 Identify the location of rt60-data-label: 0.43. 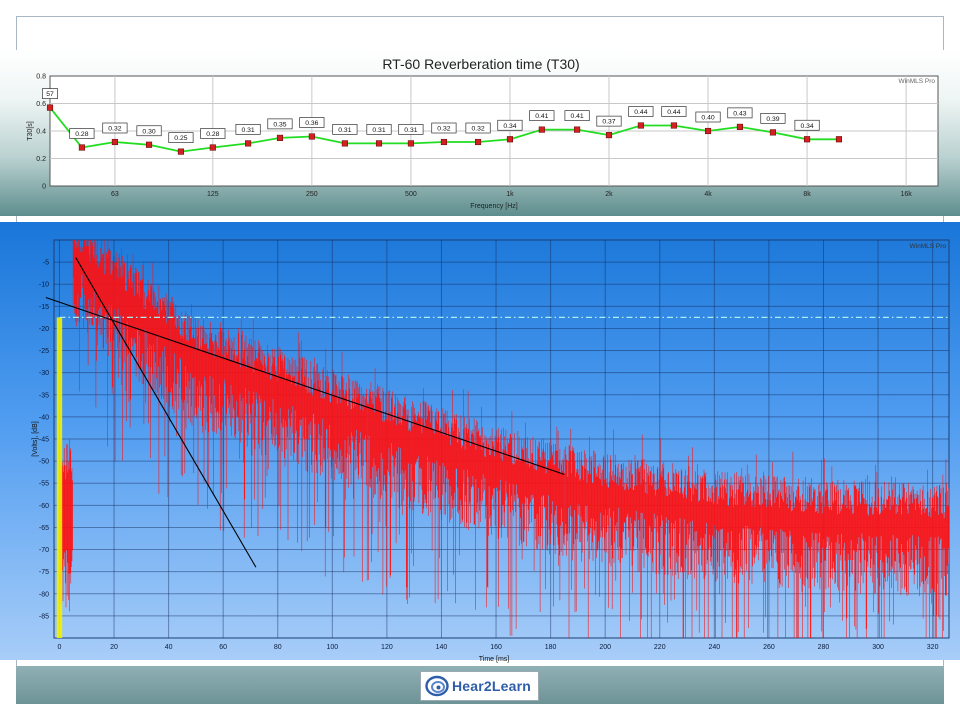
(739, 113).